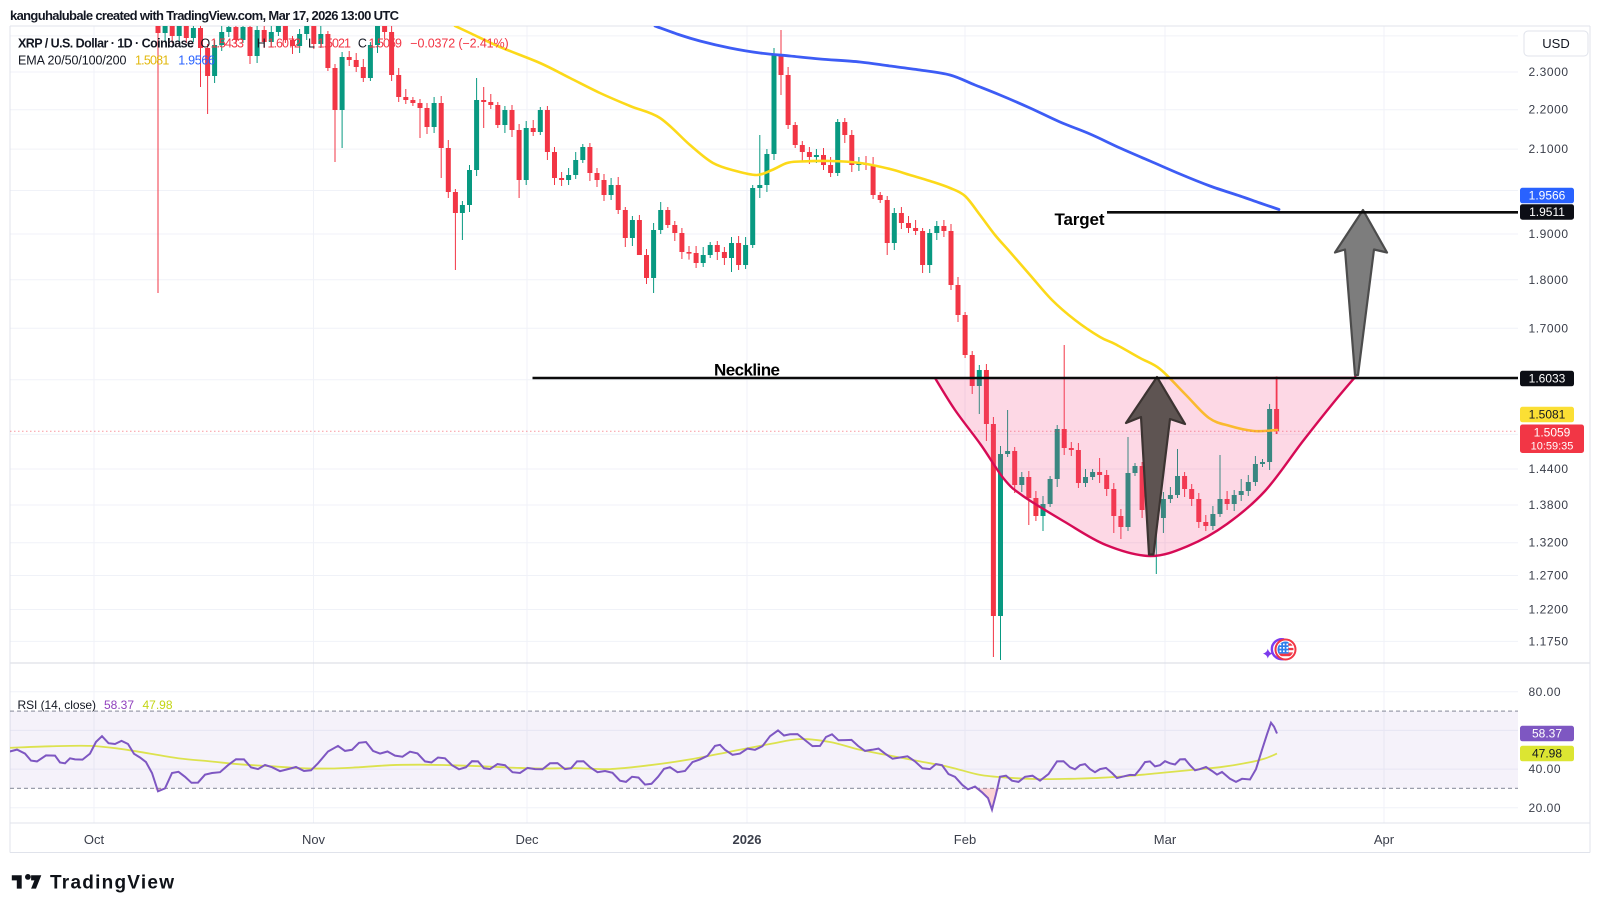 The height and width of the screenshot is (913, 1600). What do you see at coordinates (1549, 610) in the screenshot?
I see `svg-text: 1.2200` at bounding box center [1549, 610].